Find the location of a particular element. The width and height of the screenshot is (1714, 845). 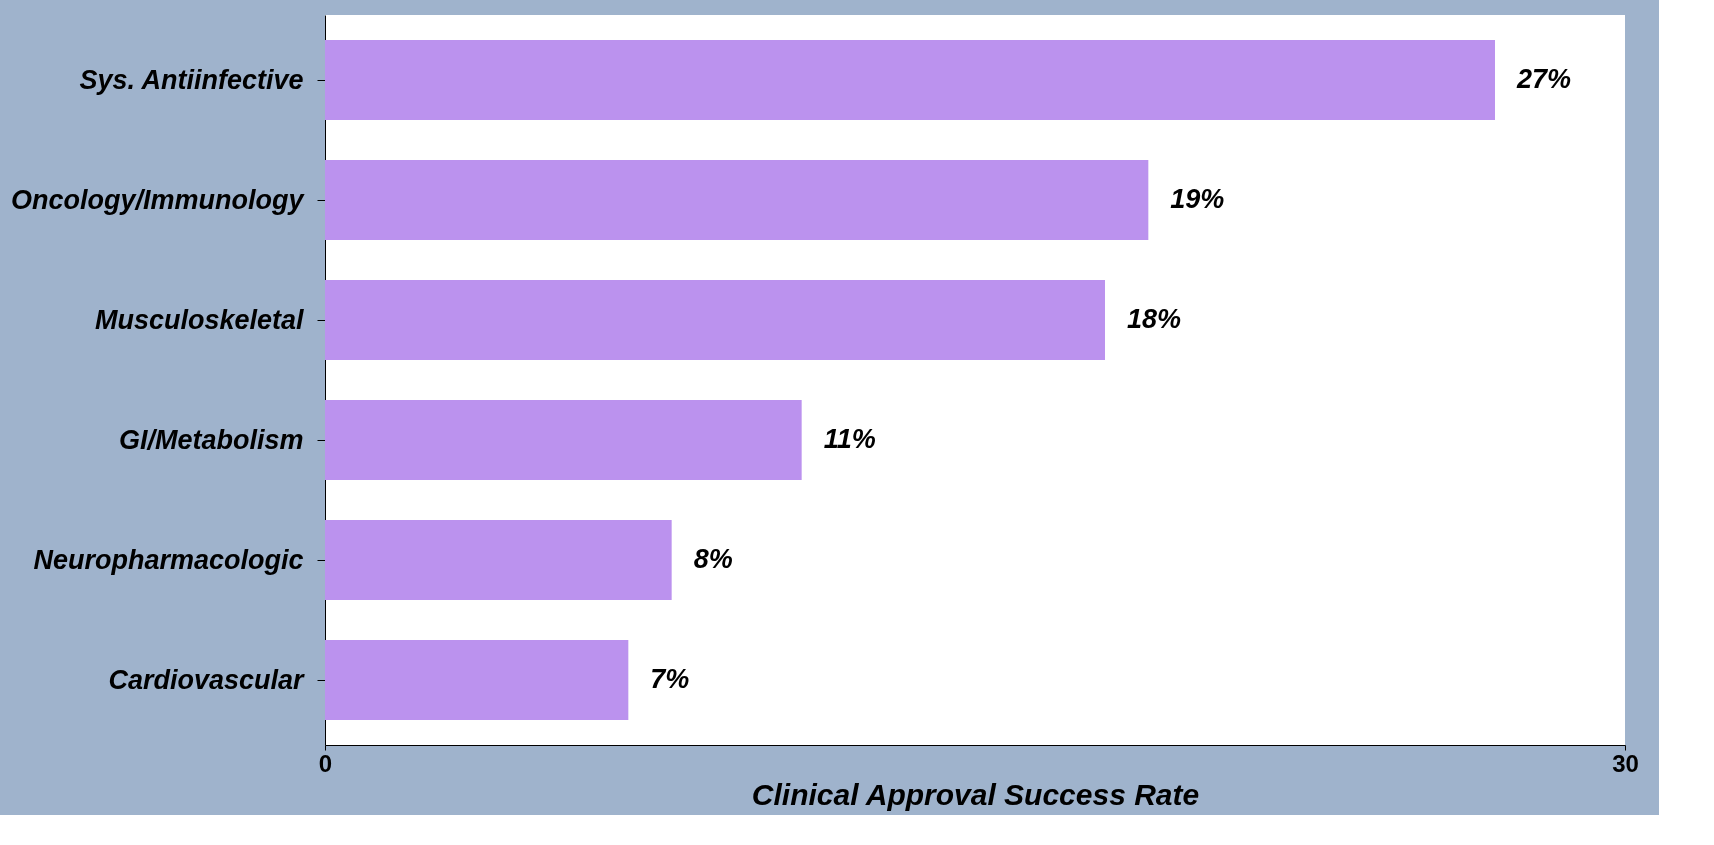

data-label: 11% is located at coordinates (849, 439).